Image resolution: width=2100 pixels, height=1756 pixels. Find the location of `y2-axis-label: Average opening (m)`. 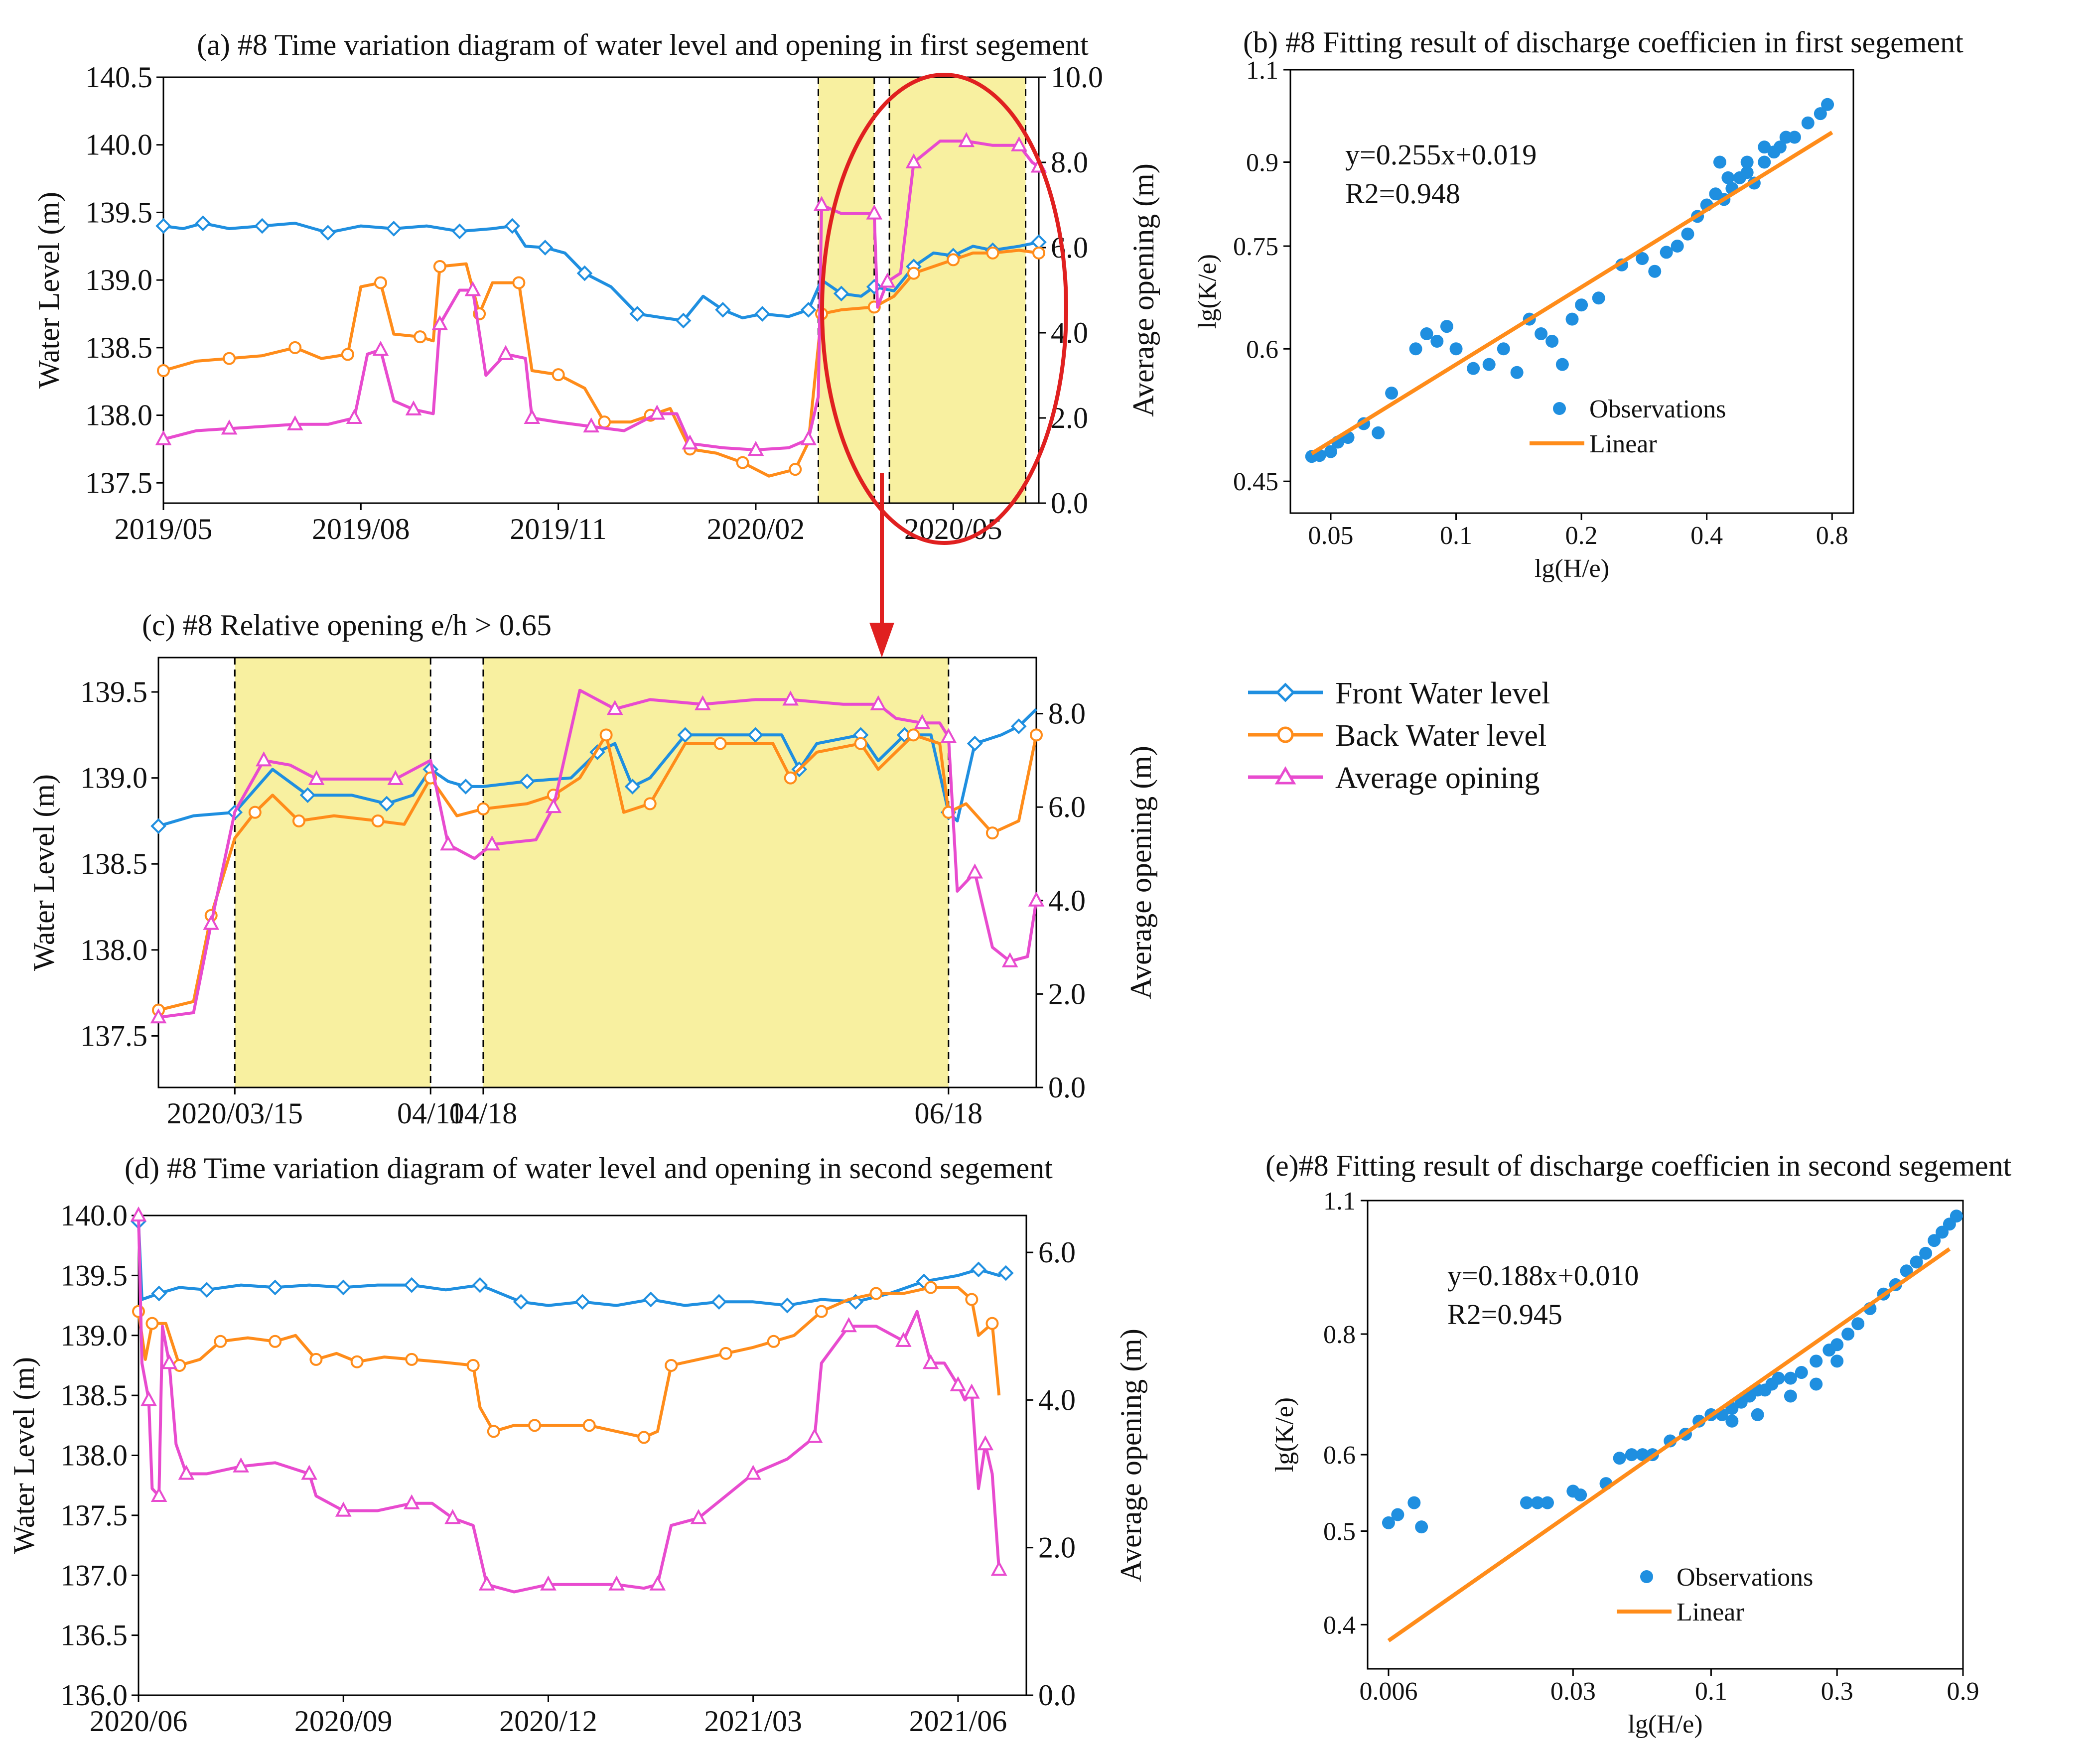

y2-axis-label: Average opening (m) is located at coordinates (1143, 290).